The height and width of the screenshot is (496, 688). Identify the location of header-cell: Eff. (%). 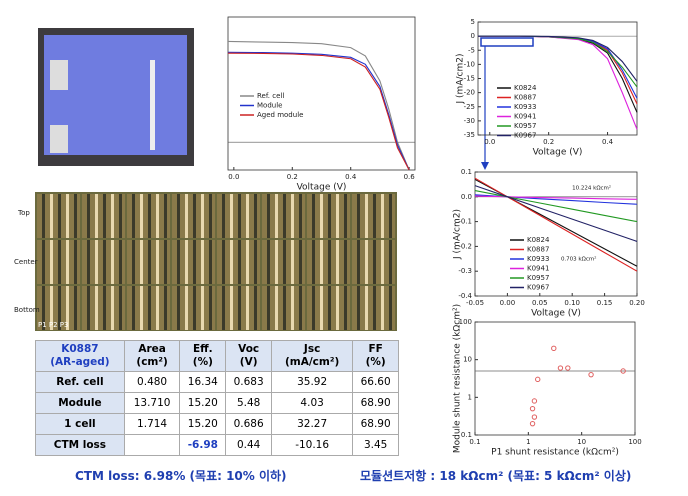
(203, 356).